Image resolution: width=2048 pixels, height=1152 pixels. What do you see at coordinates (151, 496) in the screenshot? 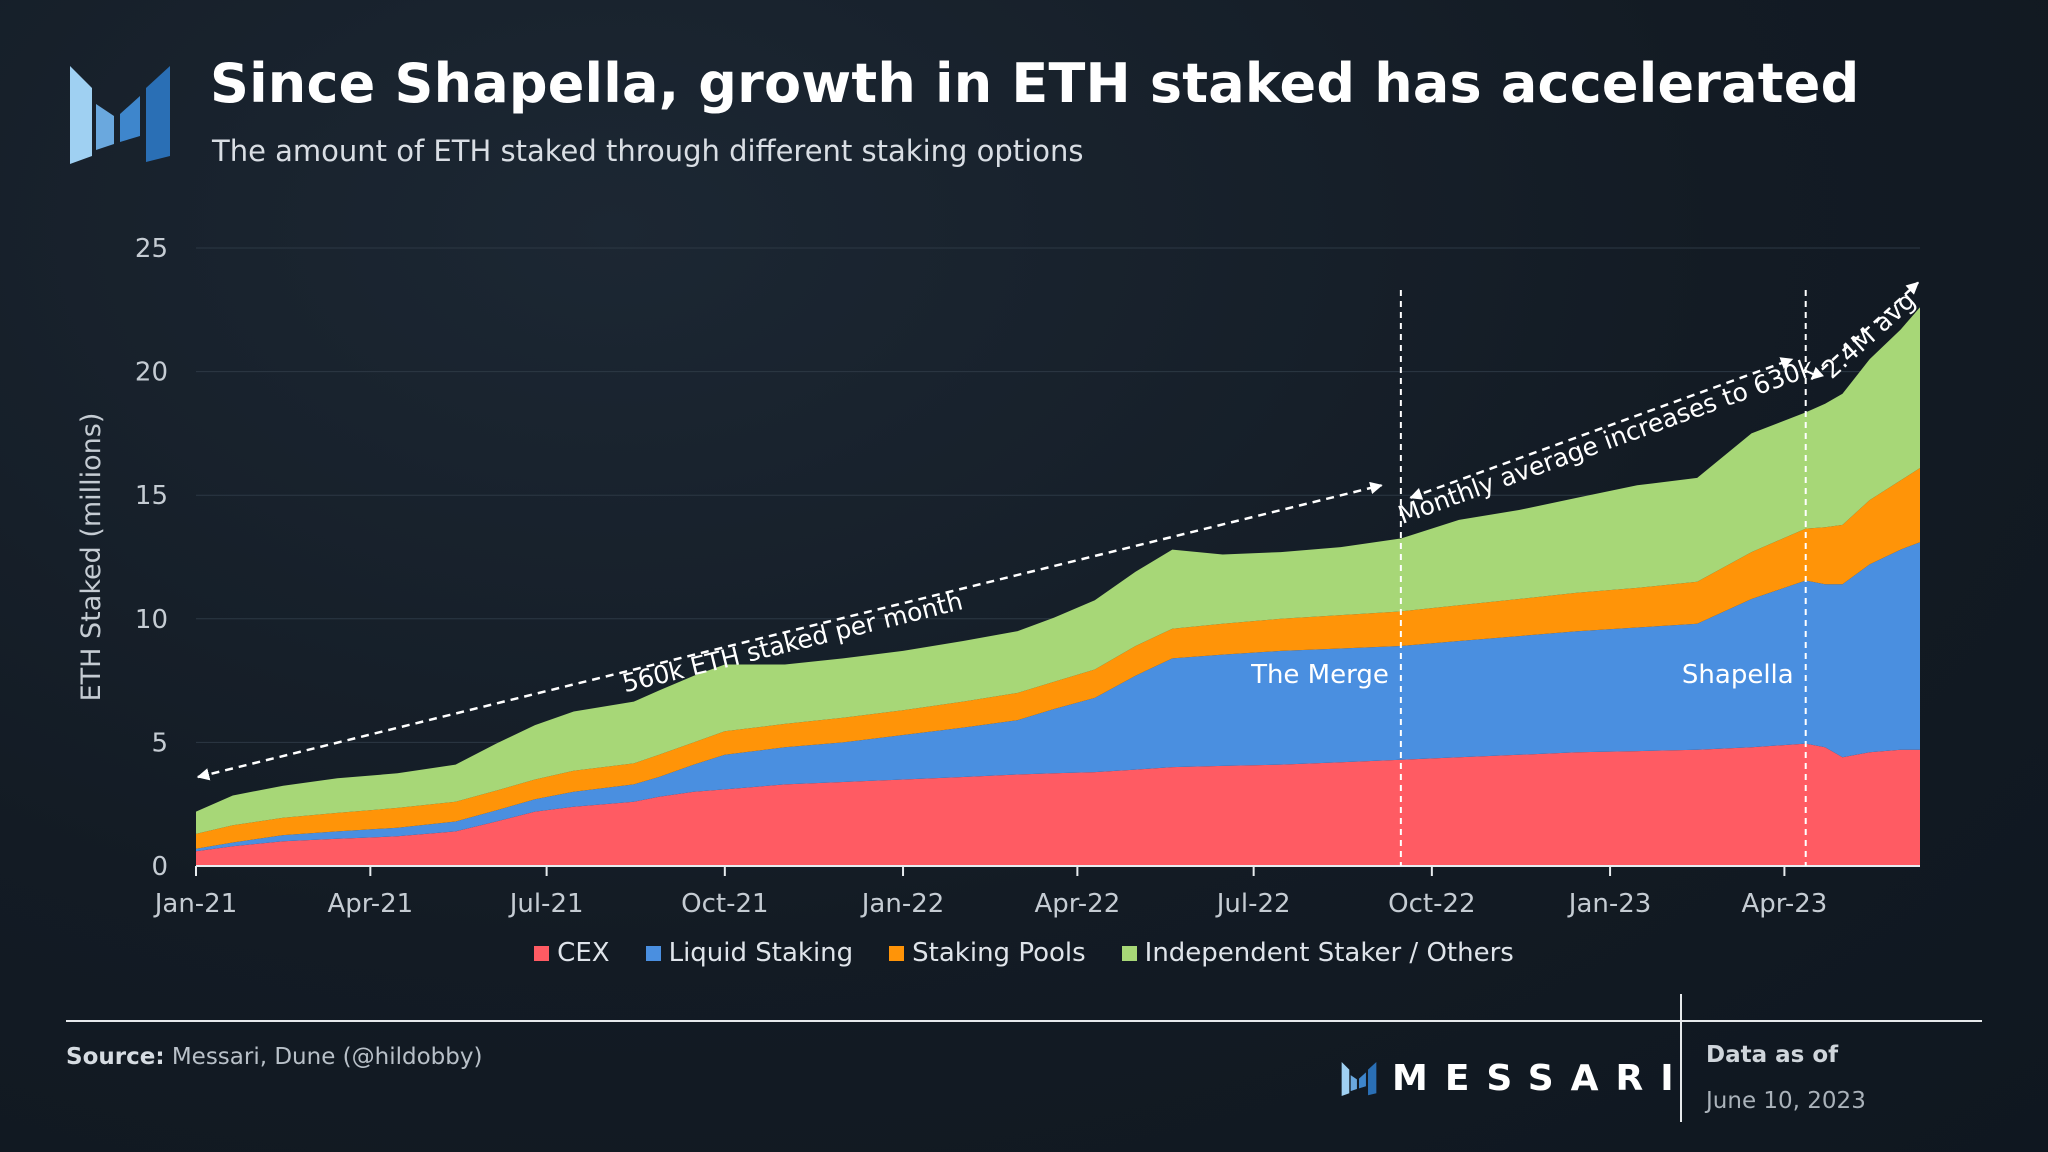
I see `y-tick-label: 15` at bounding box center [151, 496].